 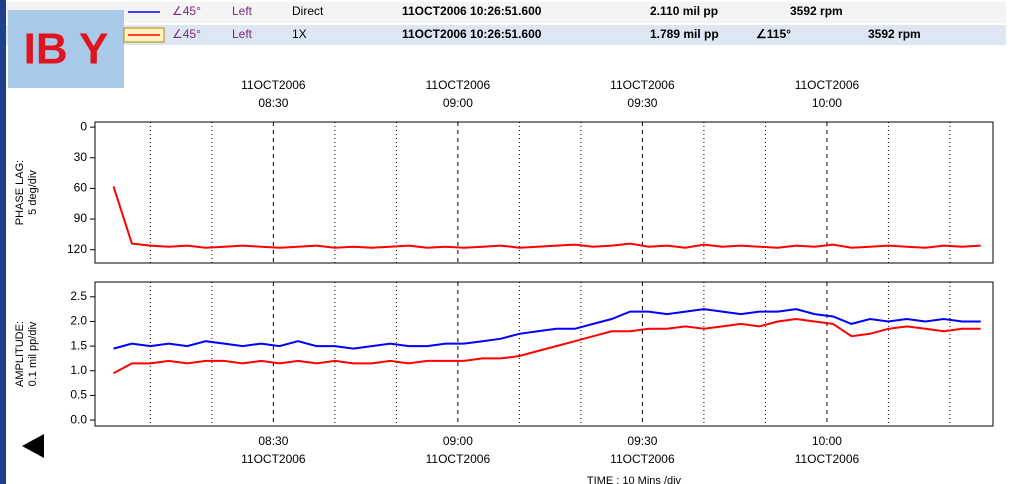 I want to click on x-axis-label: TIME : 10 Mins /div, so click(x=634, y=479).